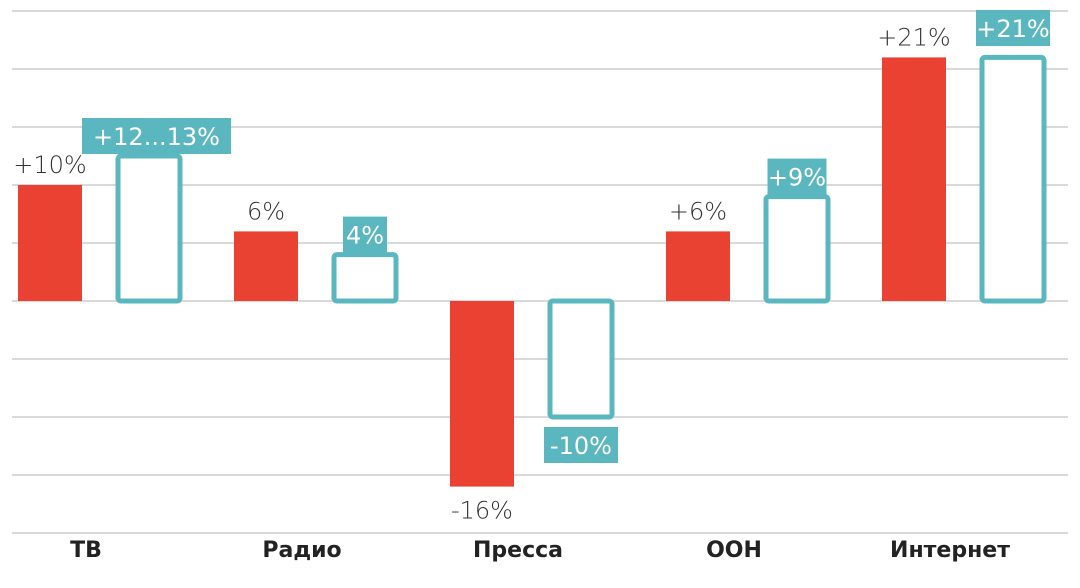 This screenshot has width=1080, height=588. I want to click on data-label-teal: -10%, so click(581, 446).